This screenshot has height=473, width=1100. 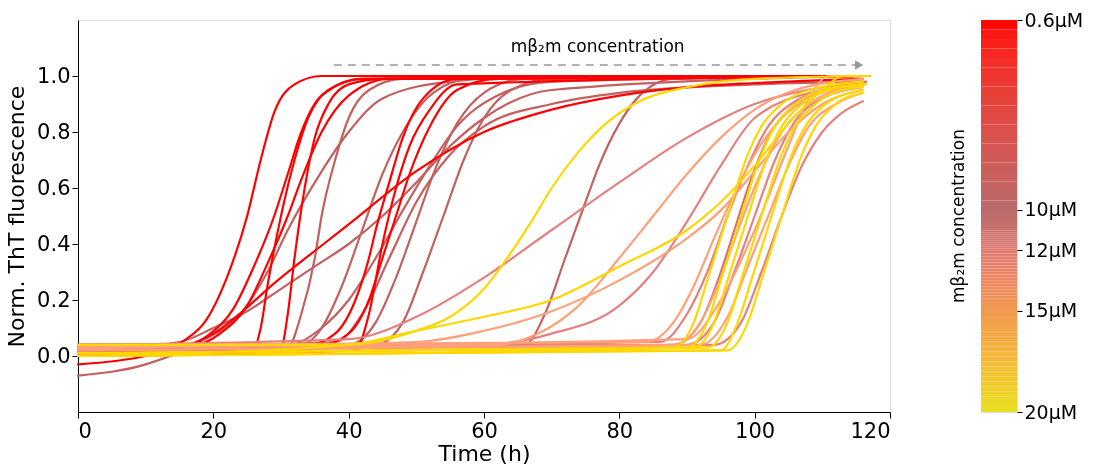 What do you see at coordinates (54, 299) in the screenshot?
I see `y-tick-label: 0.2` at bounding box center [54, 299].